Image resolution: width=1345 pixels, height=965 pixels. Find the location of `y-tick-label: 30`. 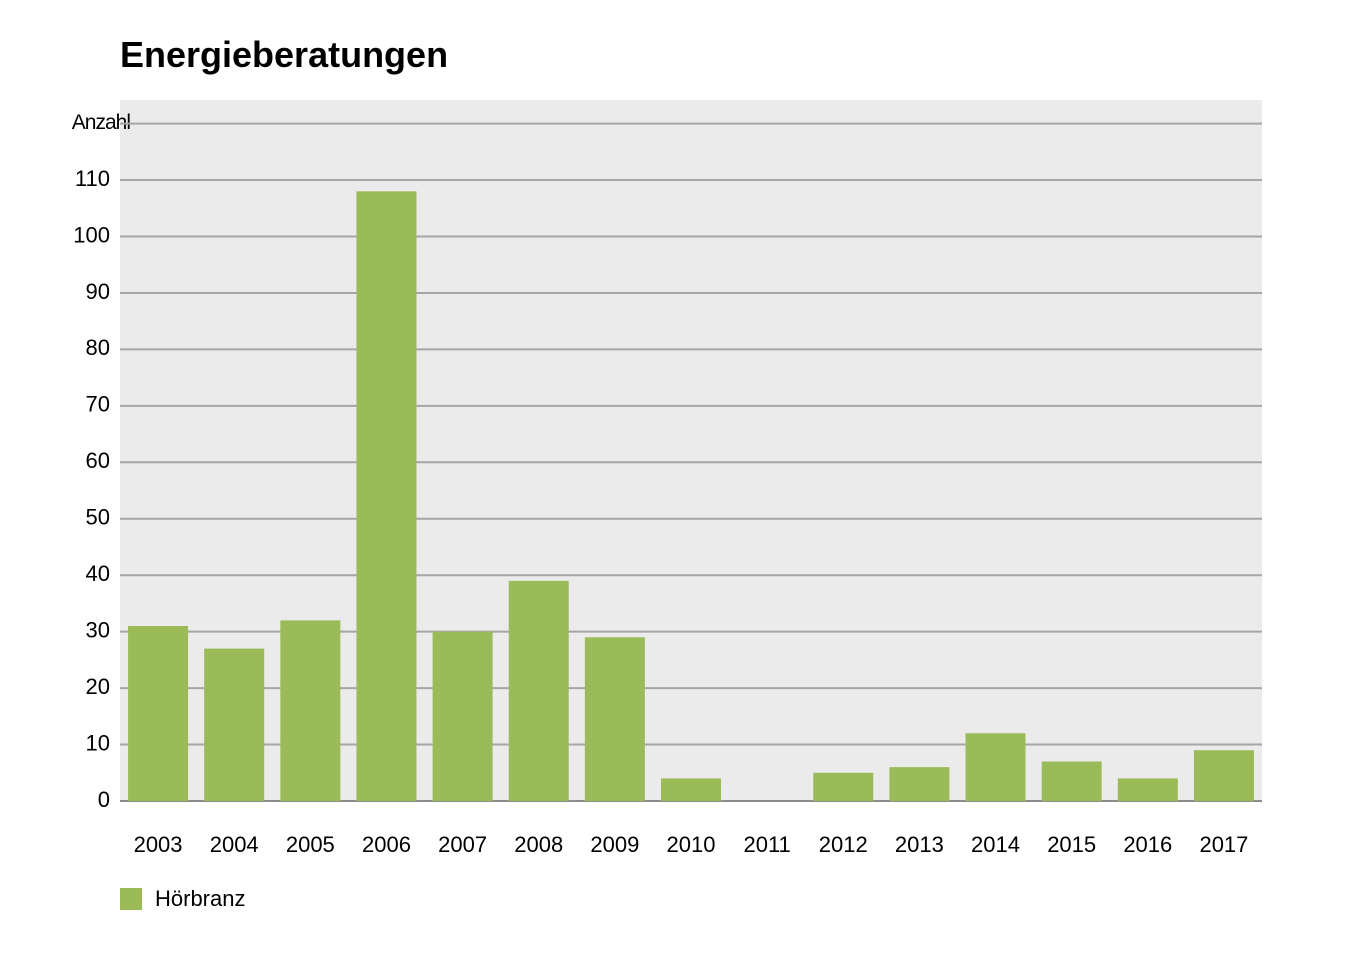

y-tick-label: 30 is located at coordinates (98, 629).